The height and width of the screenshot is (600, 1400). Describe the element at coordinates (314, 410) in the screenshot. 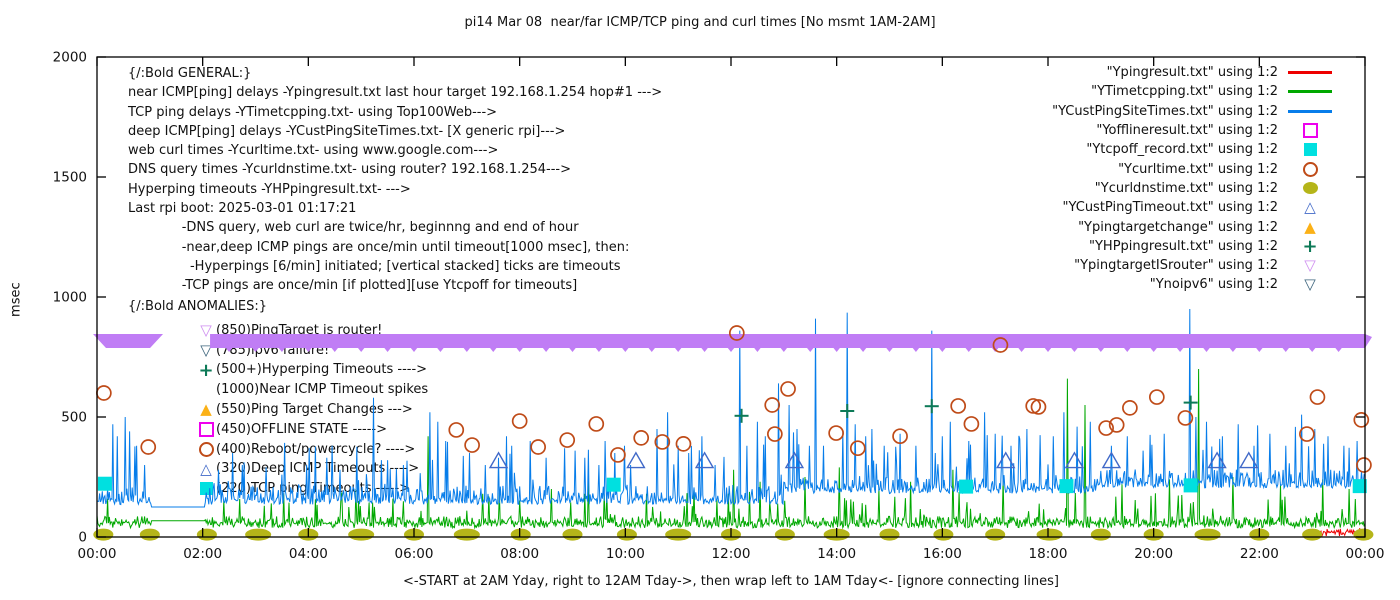

I see `anomaly-text: (550)Ping Target Changes --->` at that location.